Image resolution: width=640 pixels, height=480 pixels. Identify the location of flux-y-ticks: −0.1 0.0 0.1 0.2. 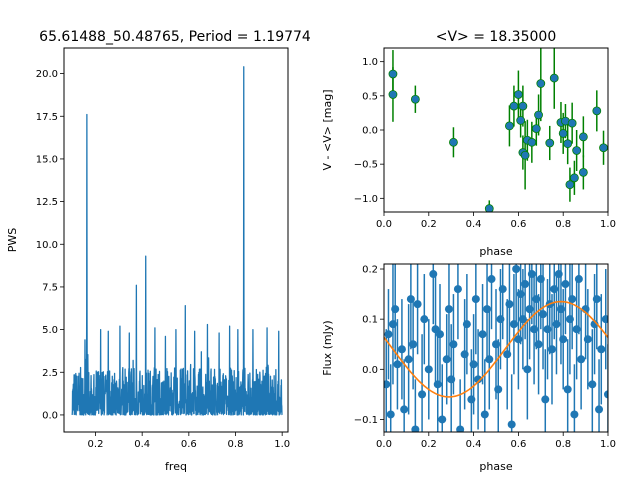
(369, 345).